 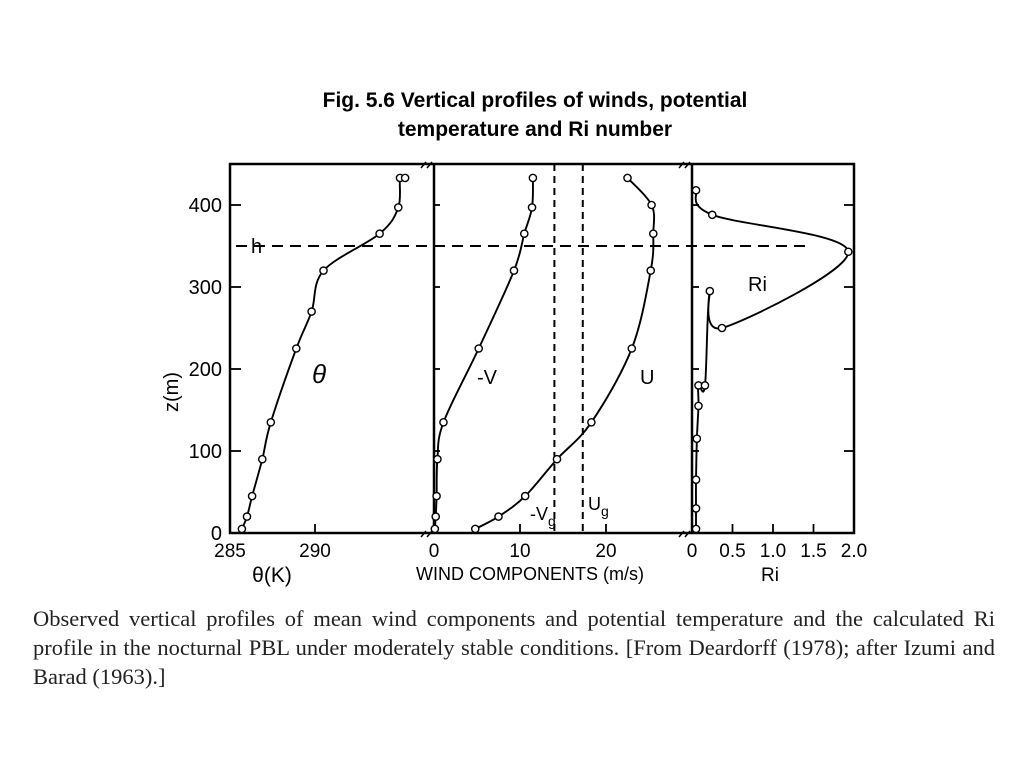 I want to click on theta-x-tick-label: 290, so click(x=315, y=551).